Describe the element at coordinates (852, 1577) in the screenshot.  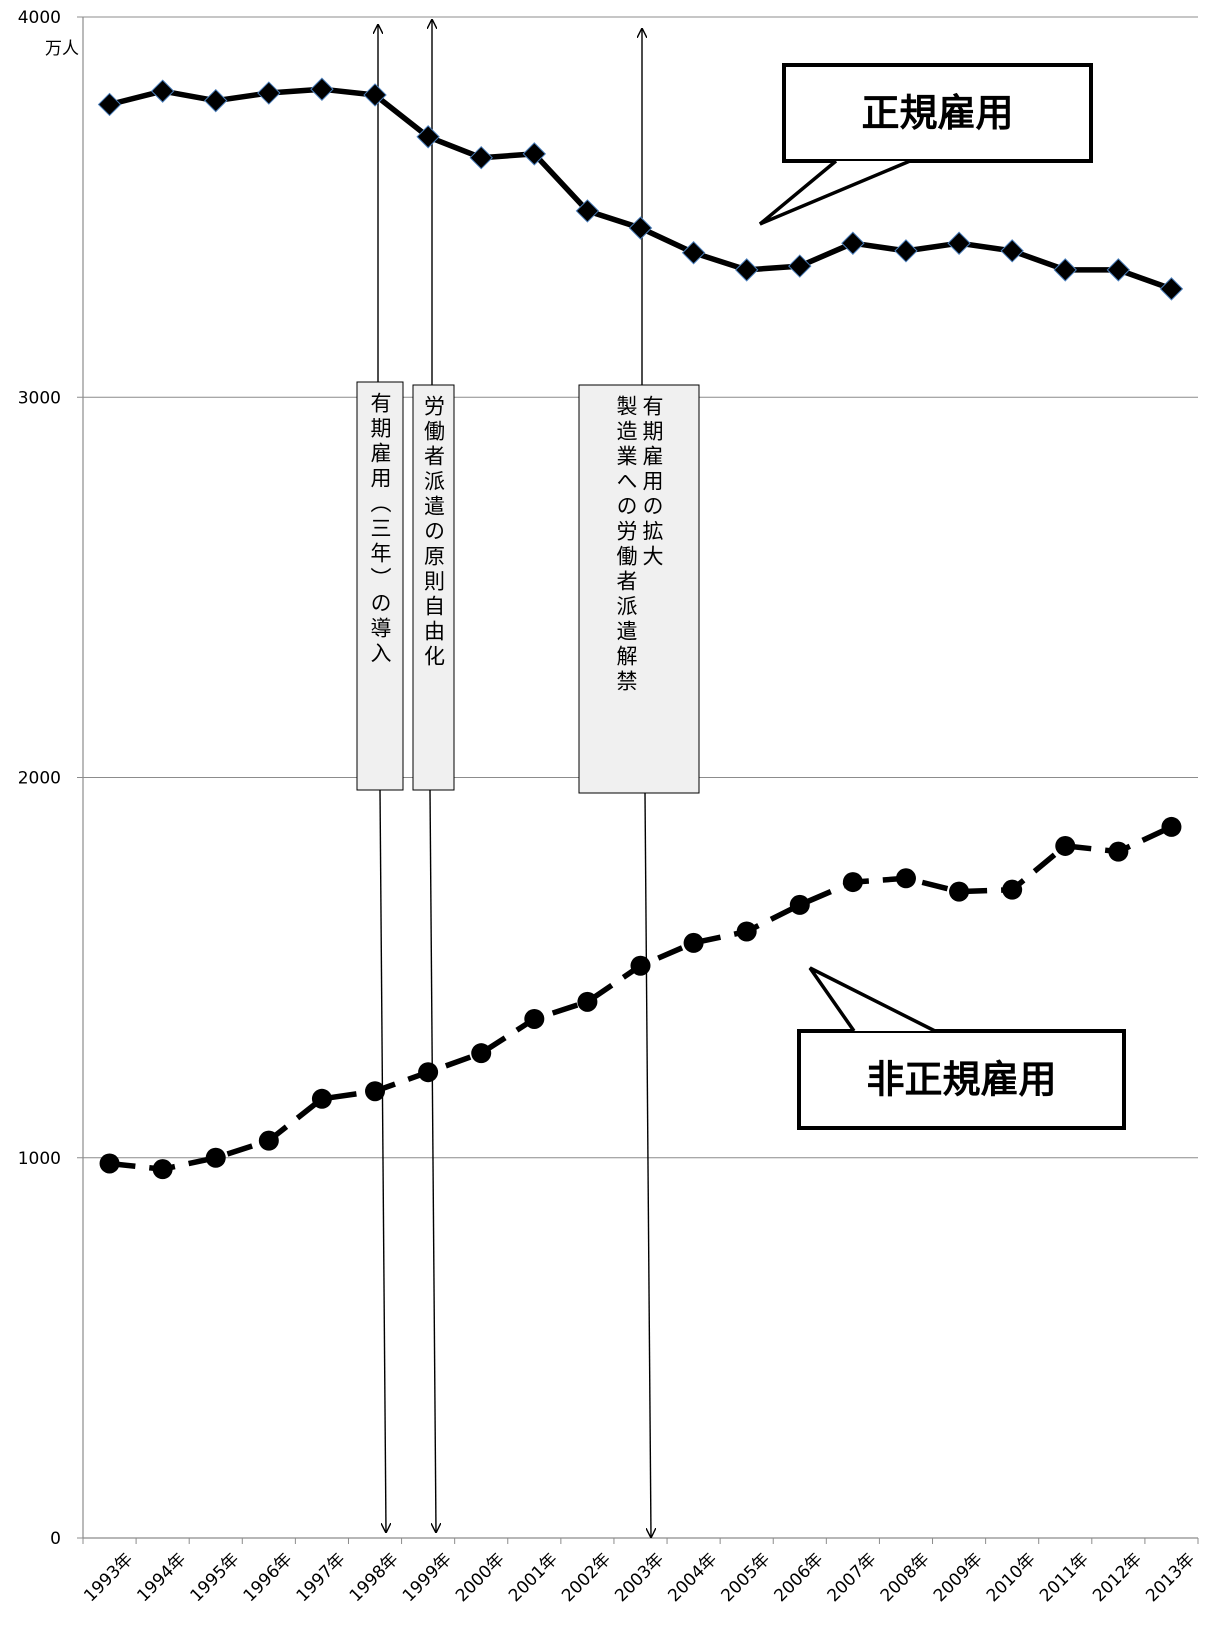
I see `x-tick-label: 2007年` at that location.